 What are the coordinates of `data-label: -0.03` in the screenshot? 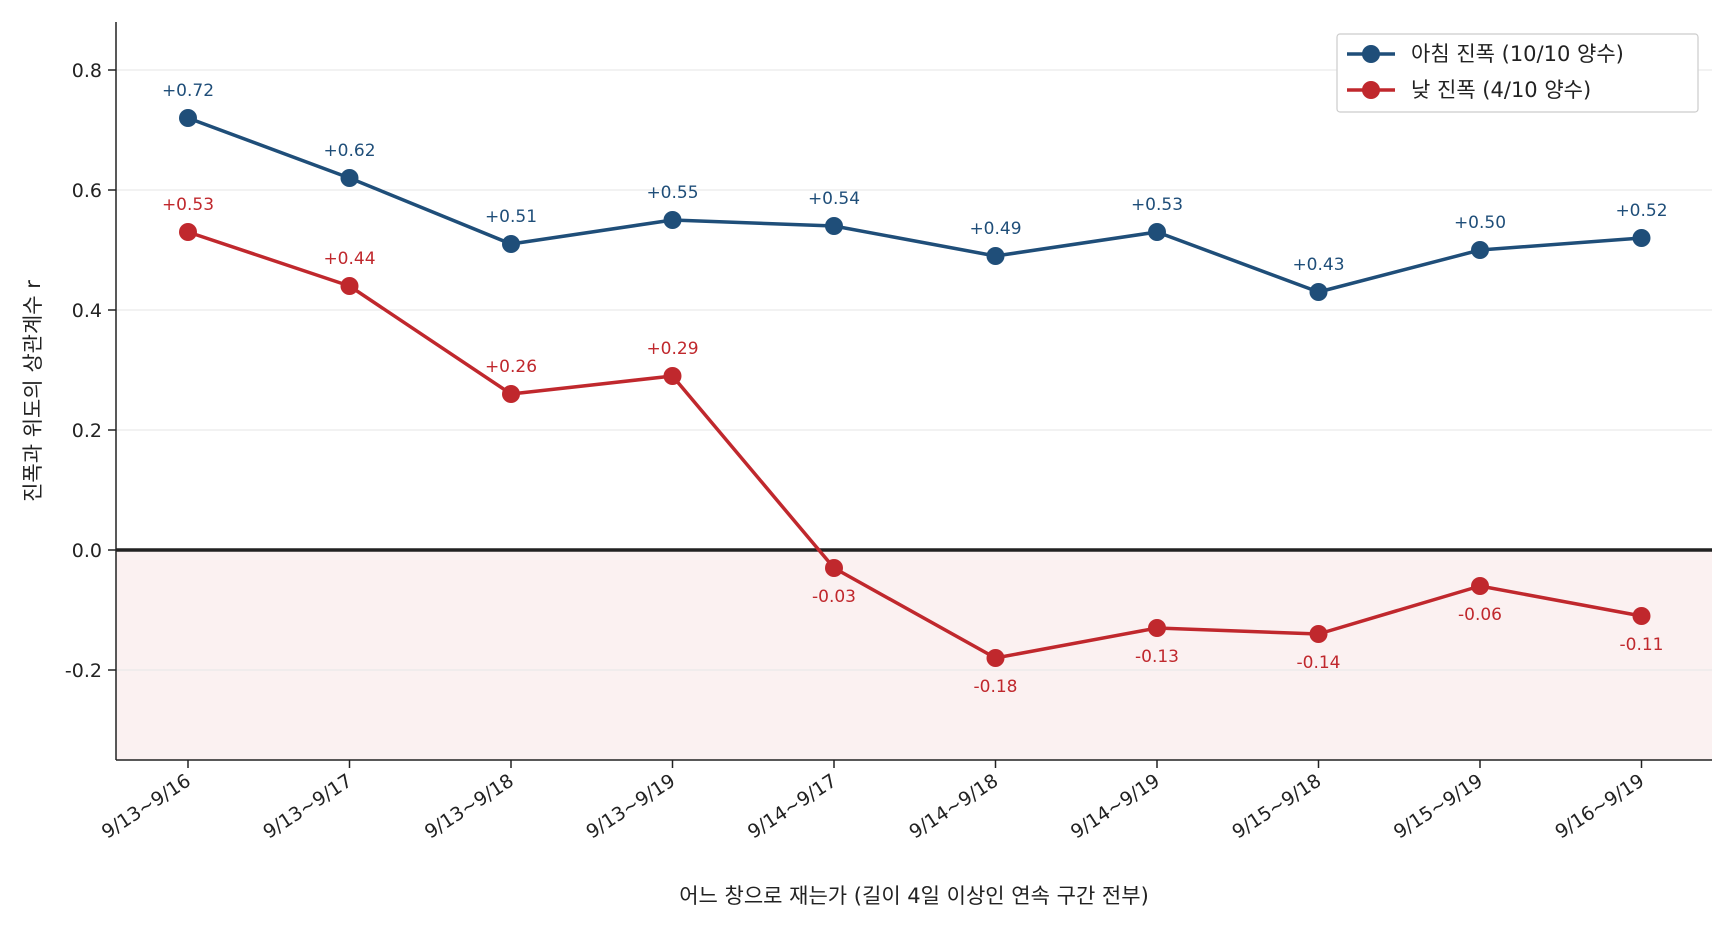 It's located at (834, 597).